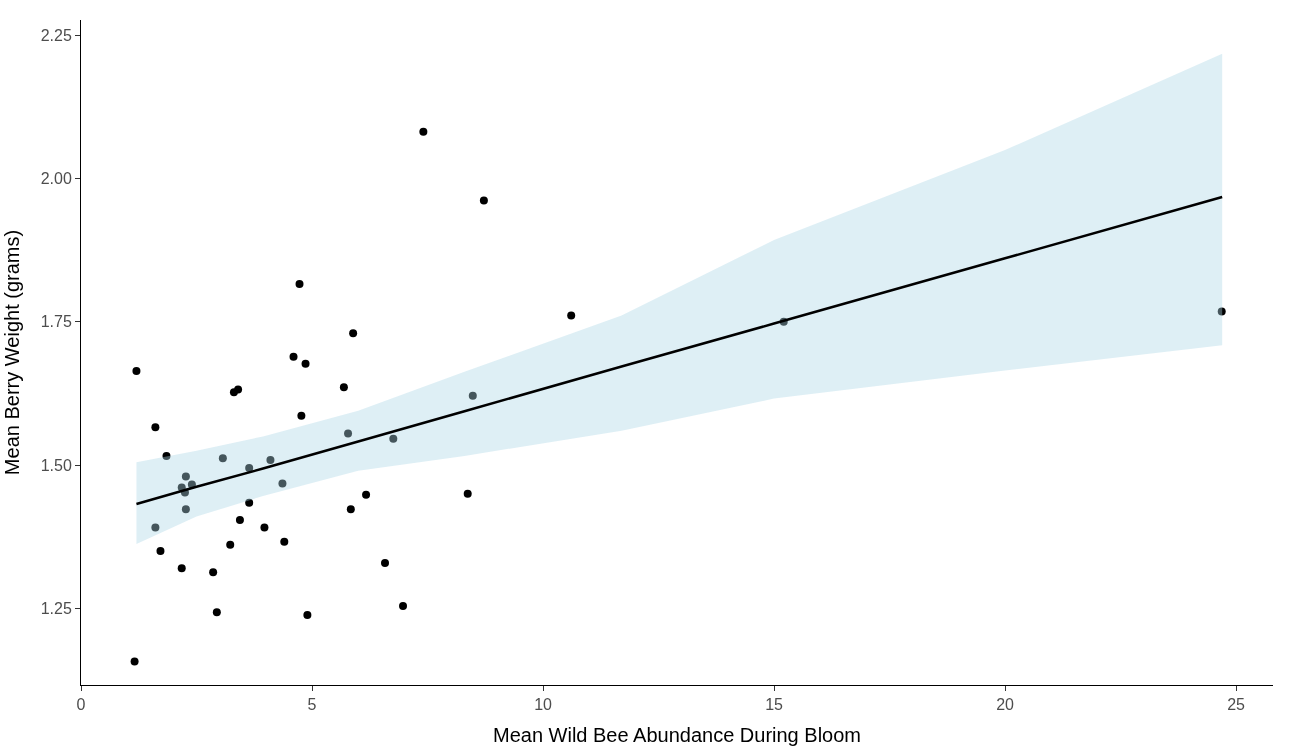  I want to click on x-axis-title: Mean Wild Bee Abundance During Bloom, so click(677, 734).